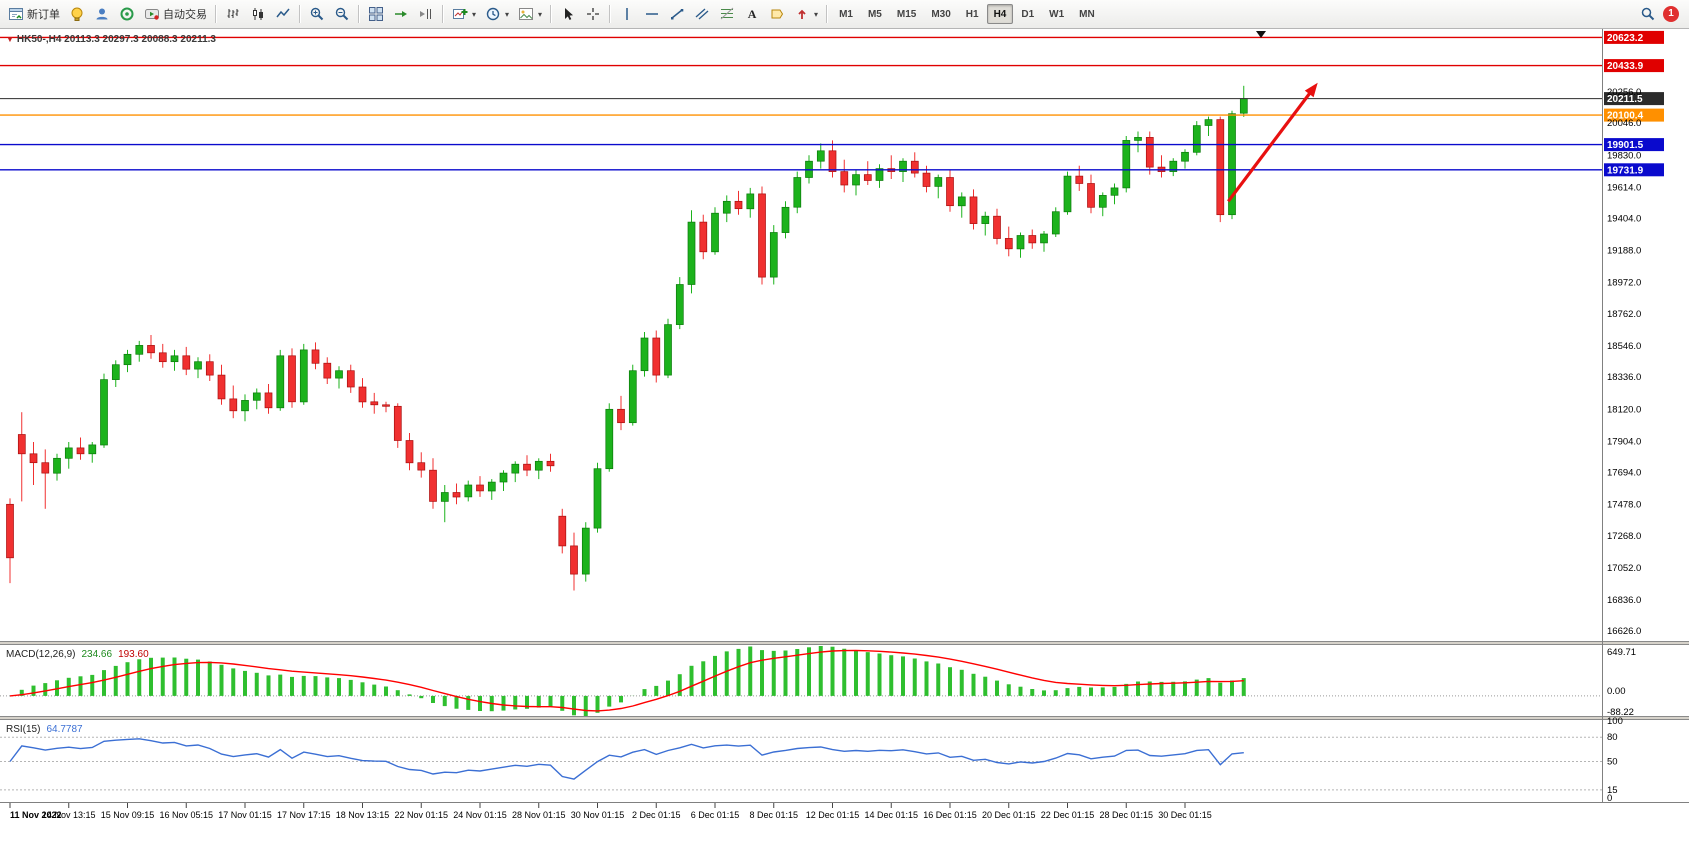 This screenshot has width=1689, height=865. What do you see at coordinates (497, 14) in the screenshot?
I see `period-clock-button: ▾` at bounding box center [497, 14].